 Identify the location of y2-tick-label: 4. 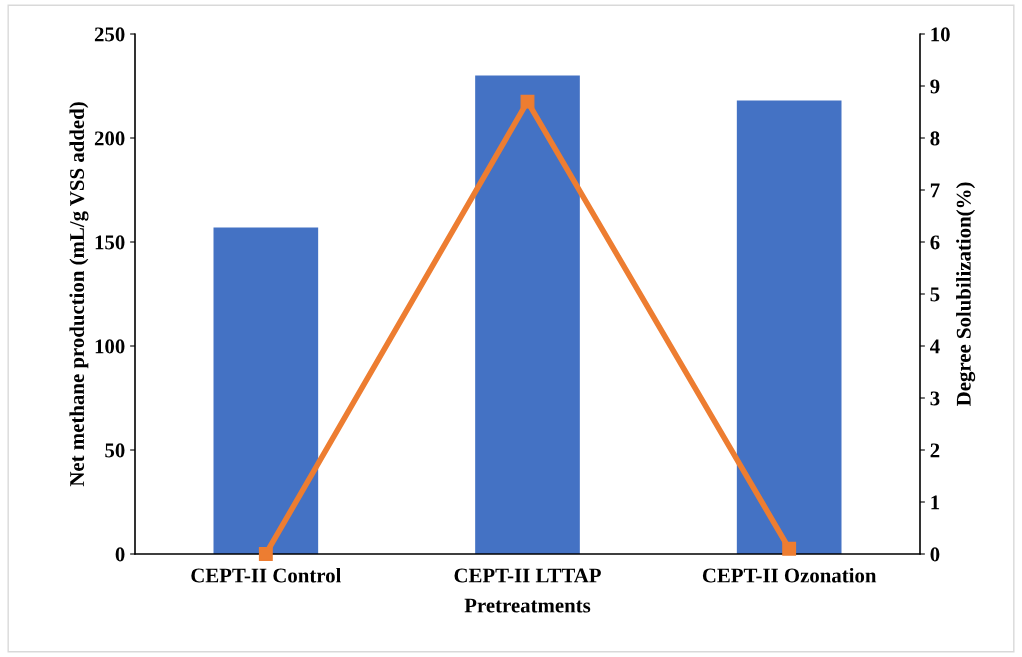
(935, 346).